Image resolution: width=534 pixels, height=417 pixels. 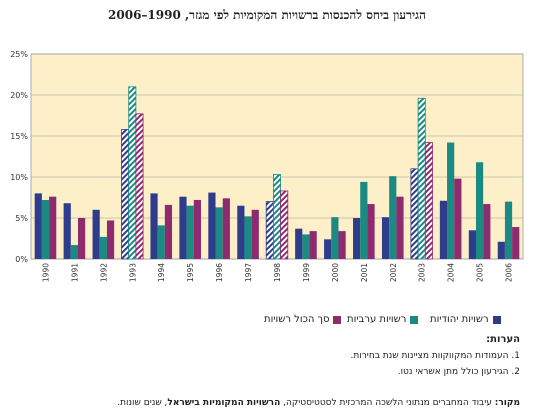 I want to click on y-tick-label: 25%, so click(x=19, y=54).